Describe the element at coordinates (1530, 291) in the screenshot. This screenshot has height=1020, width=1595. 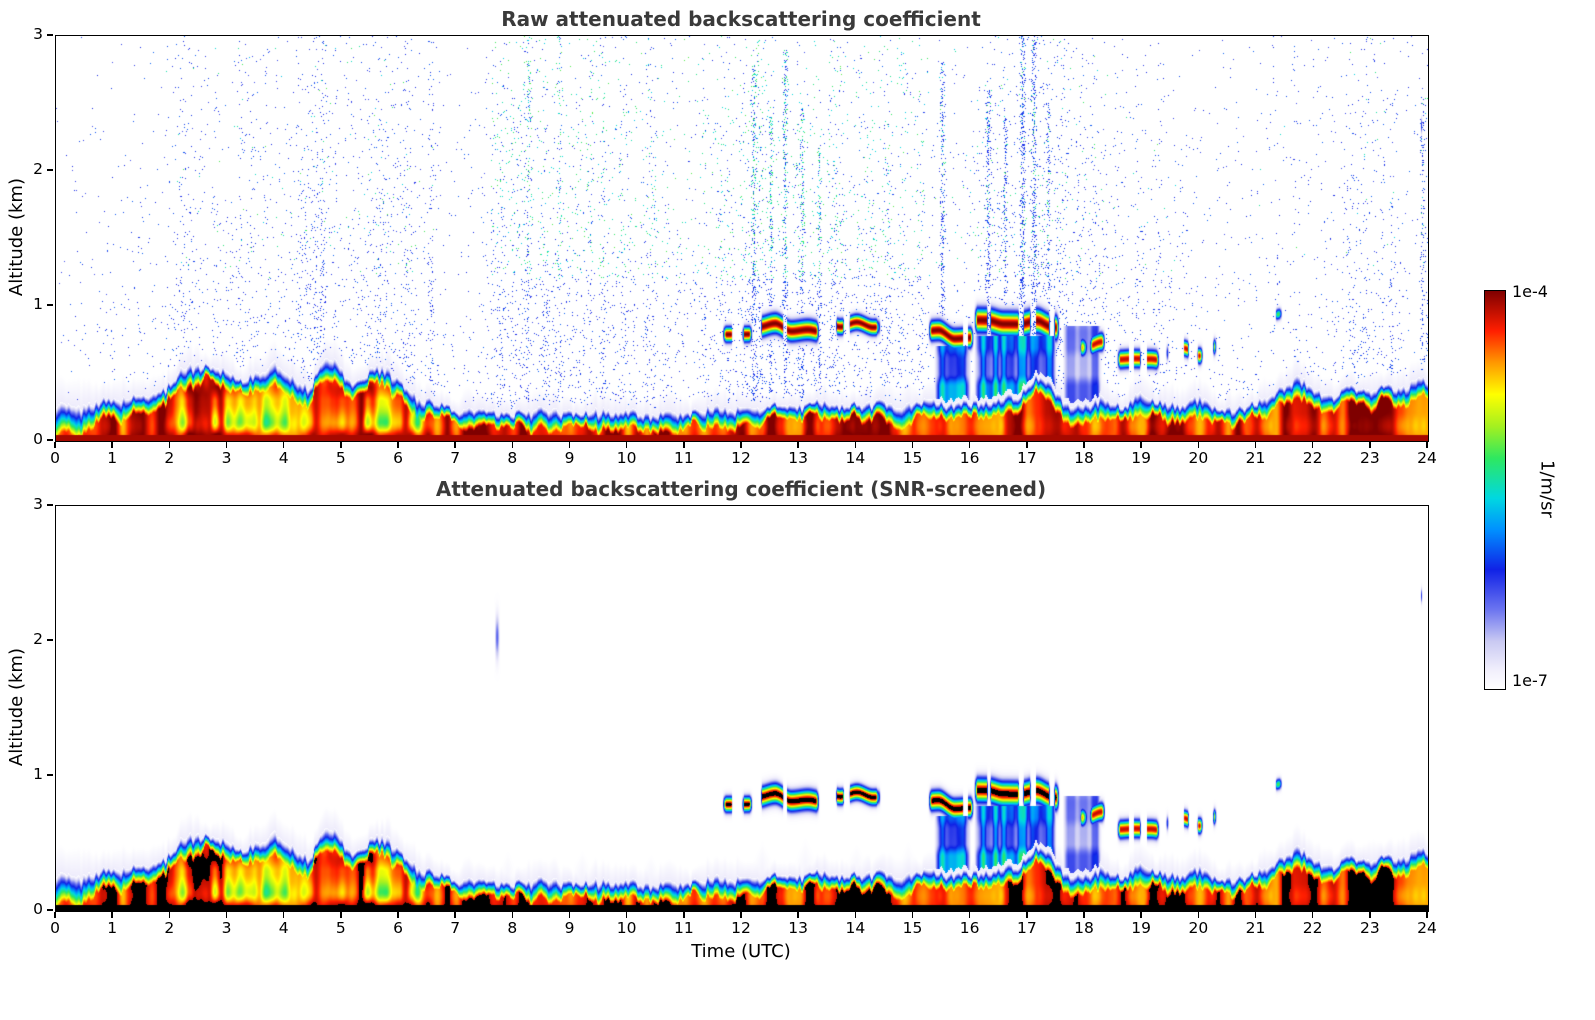
I see `colorbar-max-label: 1e-4` at that location.